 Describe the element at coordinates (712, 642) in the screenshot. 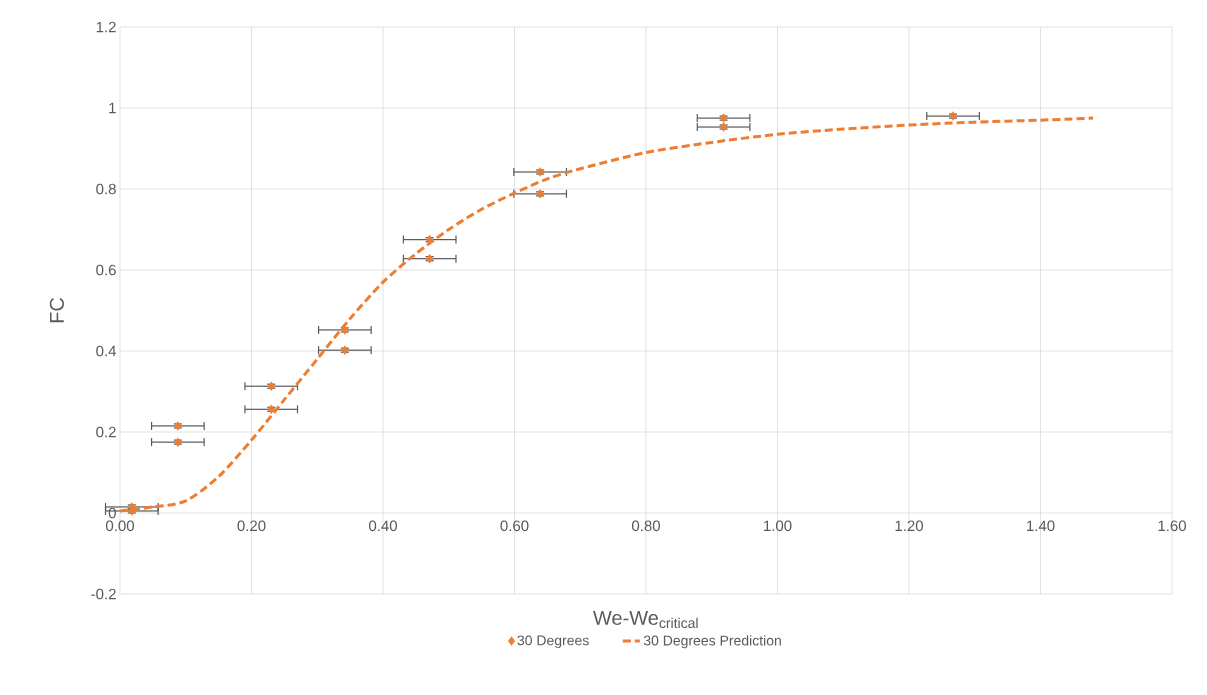

I see `legend-label: 30 Degrees Prediction` at that location.